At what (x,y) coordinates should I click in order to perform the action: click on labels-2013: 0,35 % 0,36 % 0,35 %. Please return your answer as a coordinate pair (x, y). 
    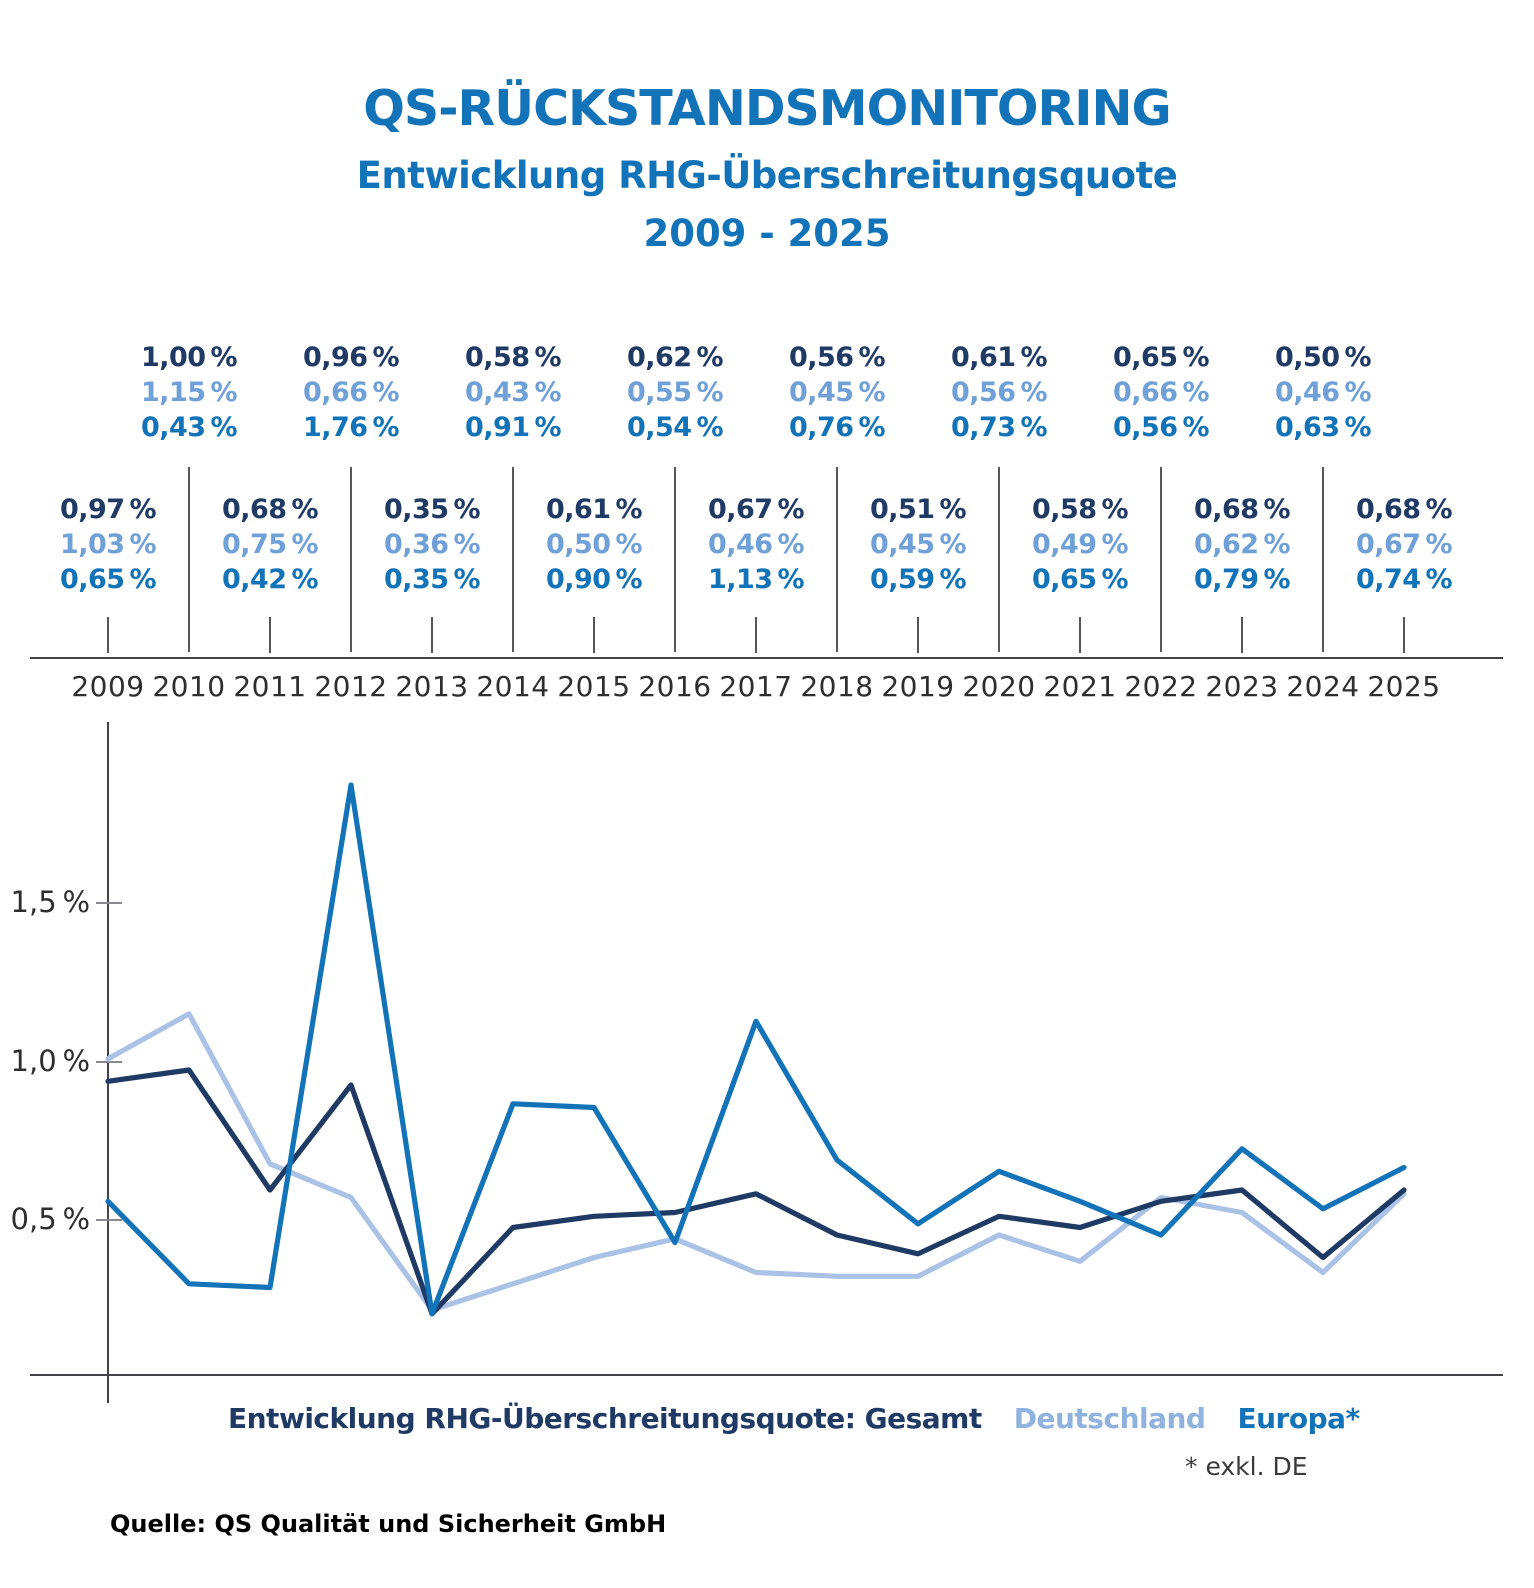
    Looking at the image, I should click on (432, 544).